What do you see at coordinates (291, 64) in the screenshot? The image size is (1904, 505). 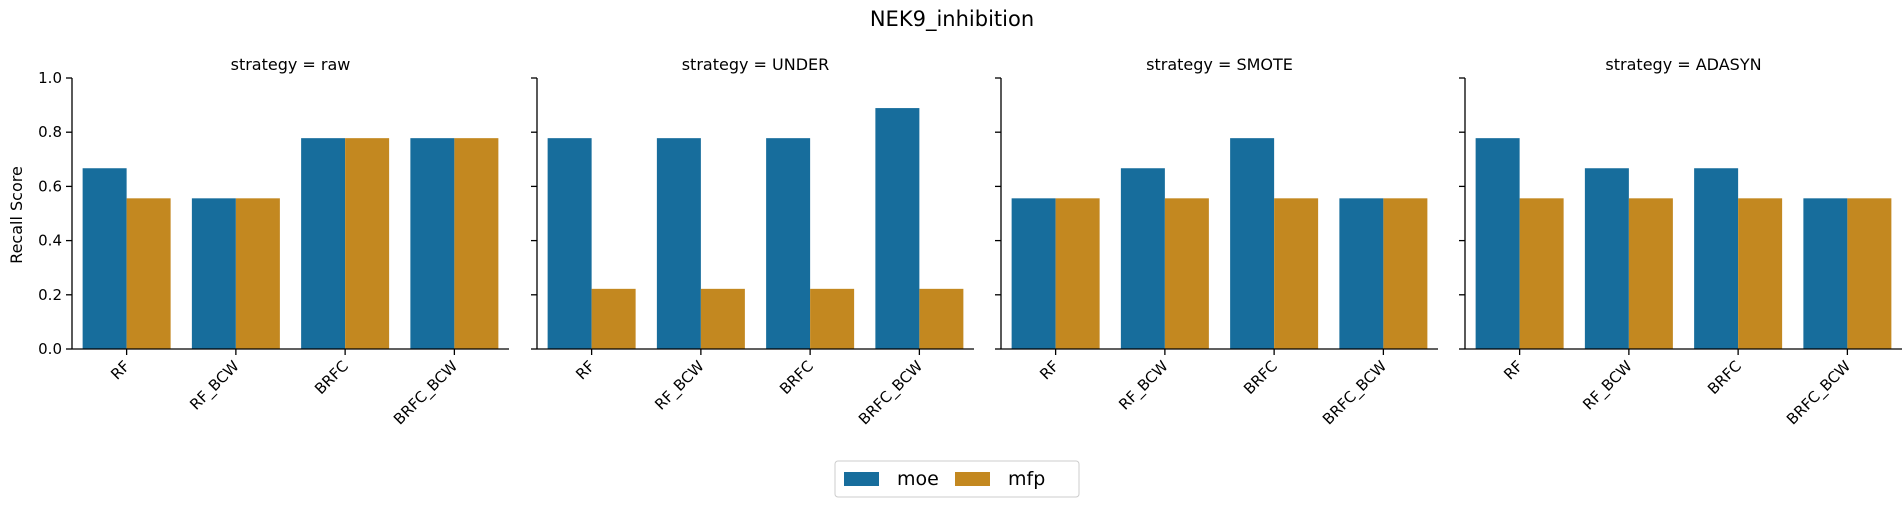 I see `facet-title: strategy = raw` at bounding box center [291, 64].